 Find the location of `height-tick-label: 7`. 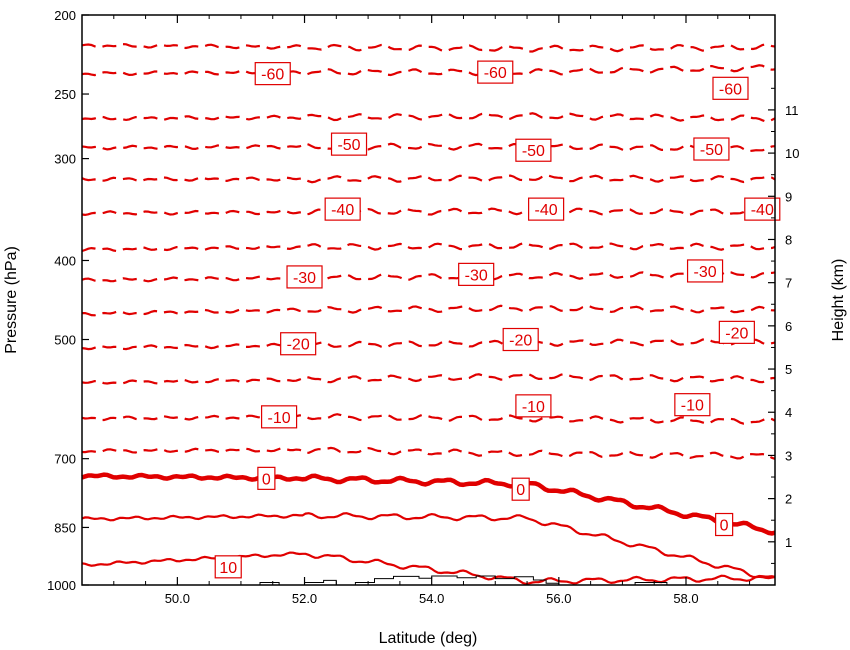

height-tick-label: 7 is located at coordinates (788, 283).